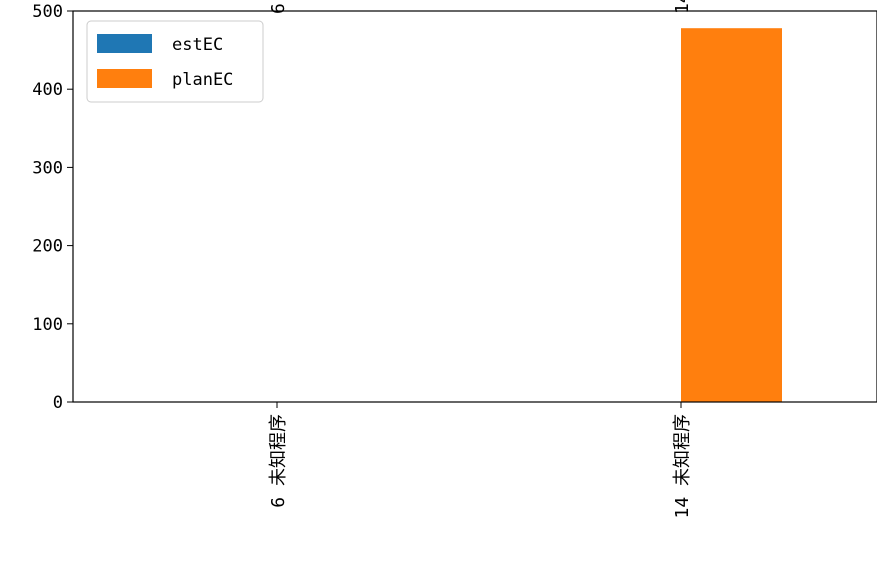  Describe the element at coordinates (47, 168) in the screenshot. I see `y-tick-label: 300` at that location.